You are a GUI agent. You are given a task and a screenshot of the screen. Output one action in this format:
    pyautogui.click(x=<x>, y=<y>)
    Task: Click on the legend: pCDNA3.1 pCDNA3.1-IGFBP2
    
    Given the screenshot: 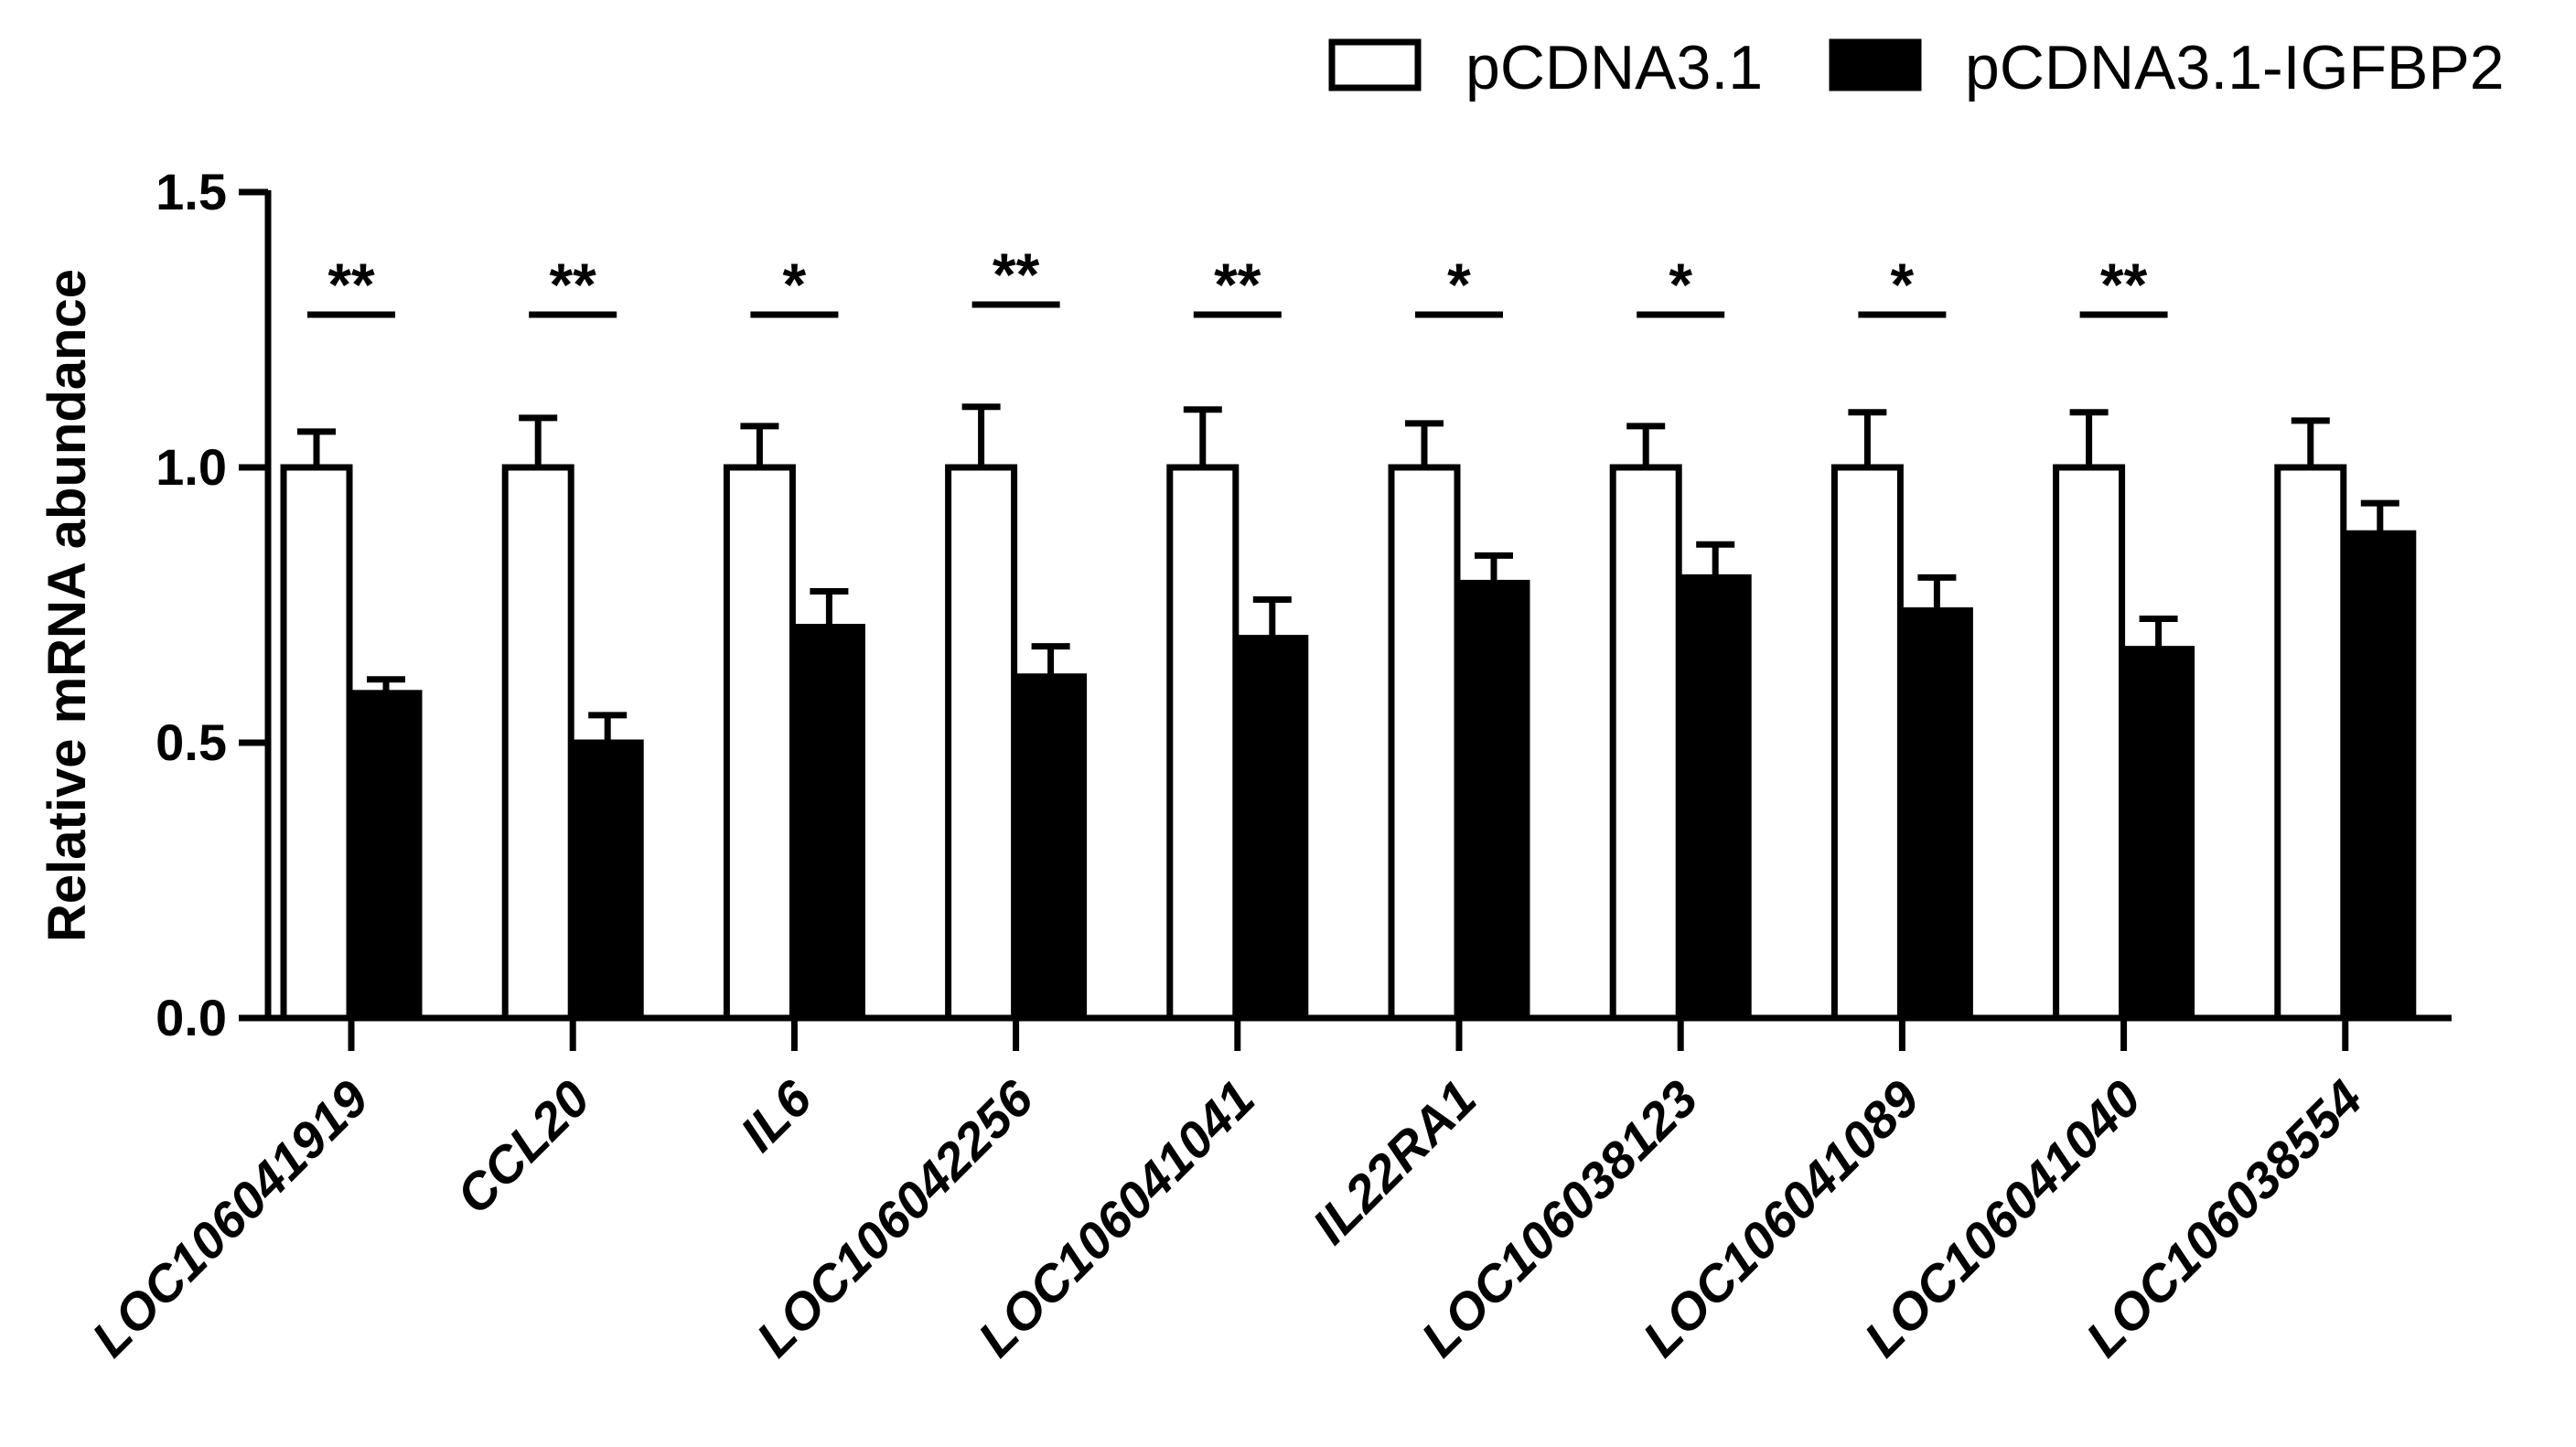 What is the action you would take?
    pyautogui.click(x=1917, y=67)
    